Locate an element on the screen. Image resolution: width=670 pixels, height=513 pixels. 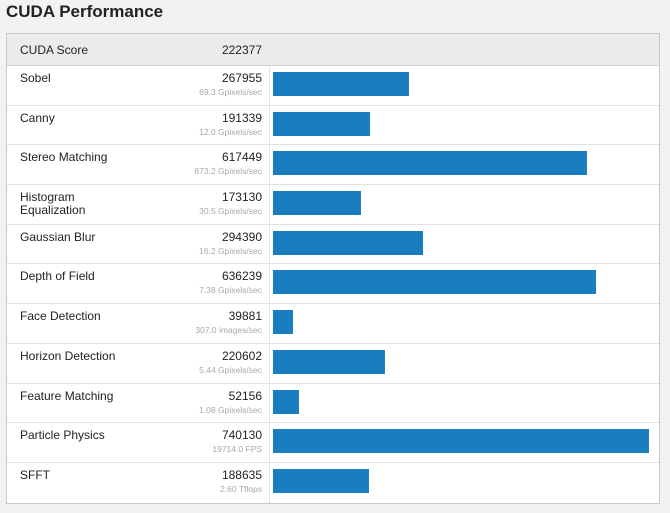
benchmark-score: 740130 is located at coordinates (241, 435).